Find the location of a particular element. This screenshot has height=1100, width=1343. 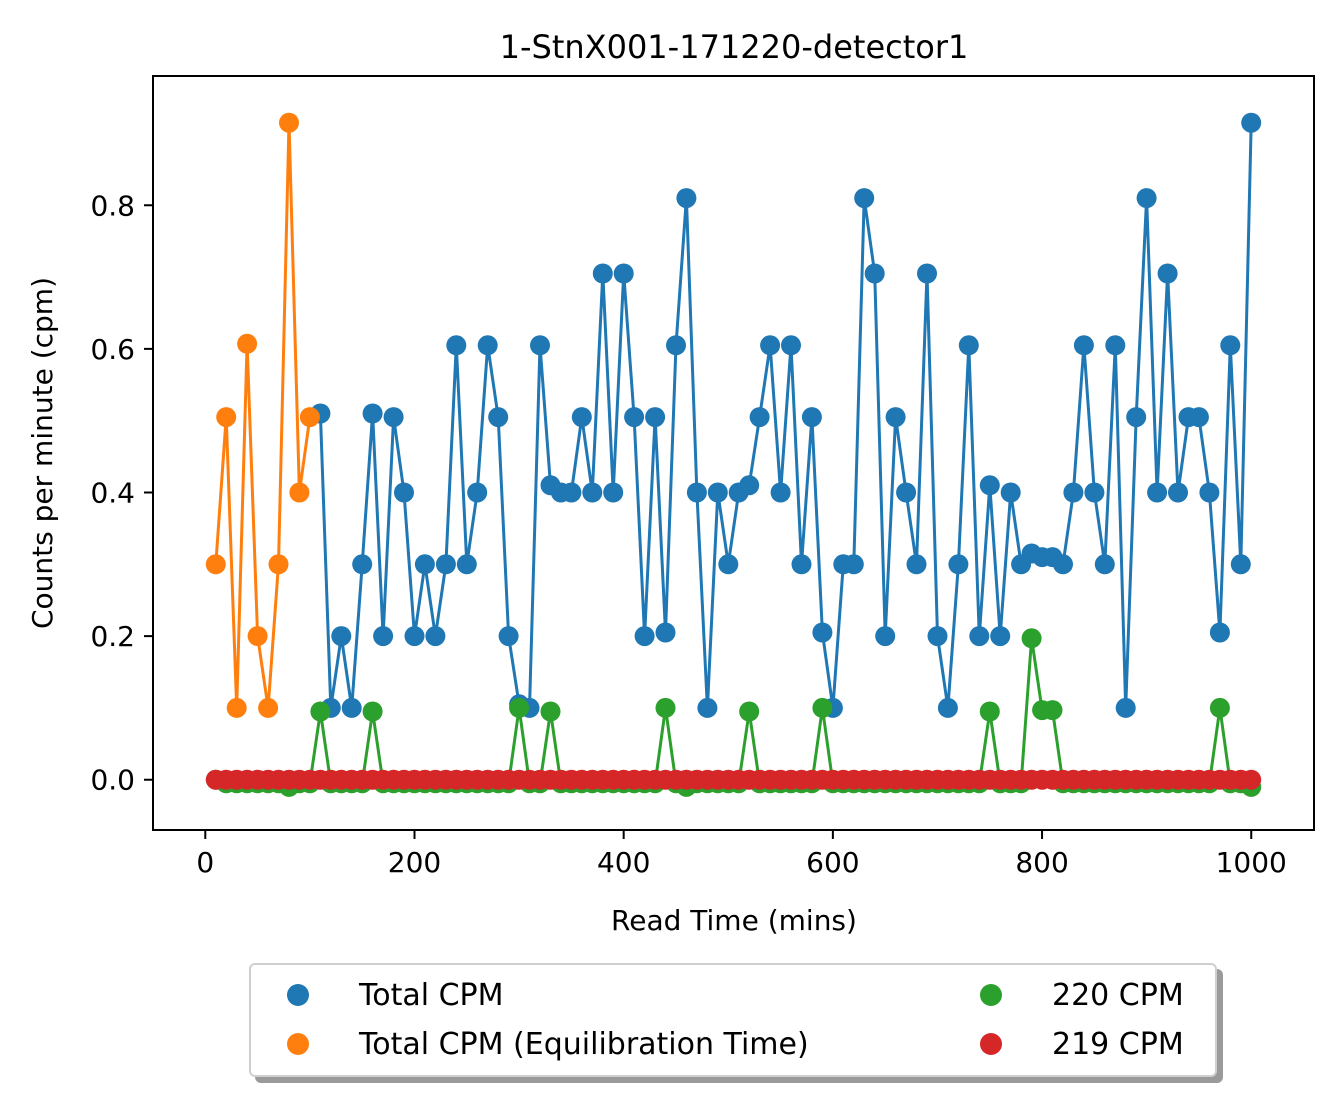

x-tick-label: 200 is located at coordinates (414, 862).